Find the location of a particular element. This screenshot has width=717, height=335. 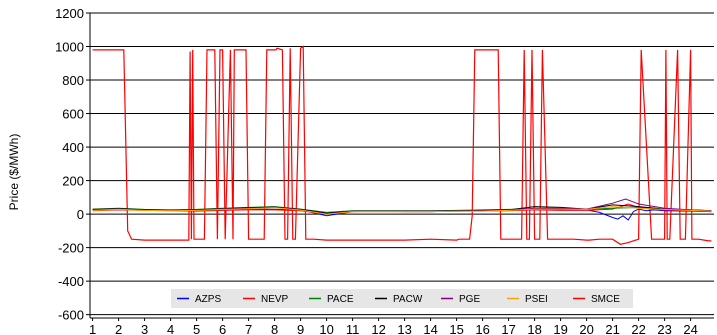

x-tick-label: 21 is located at coordinates (612, 328).